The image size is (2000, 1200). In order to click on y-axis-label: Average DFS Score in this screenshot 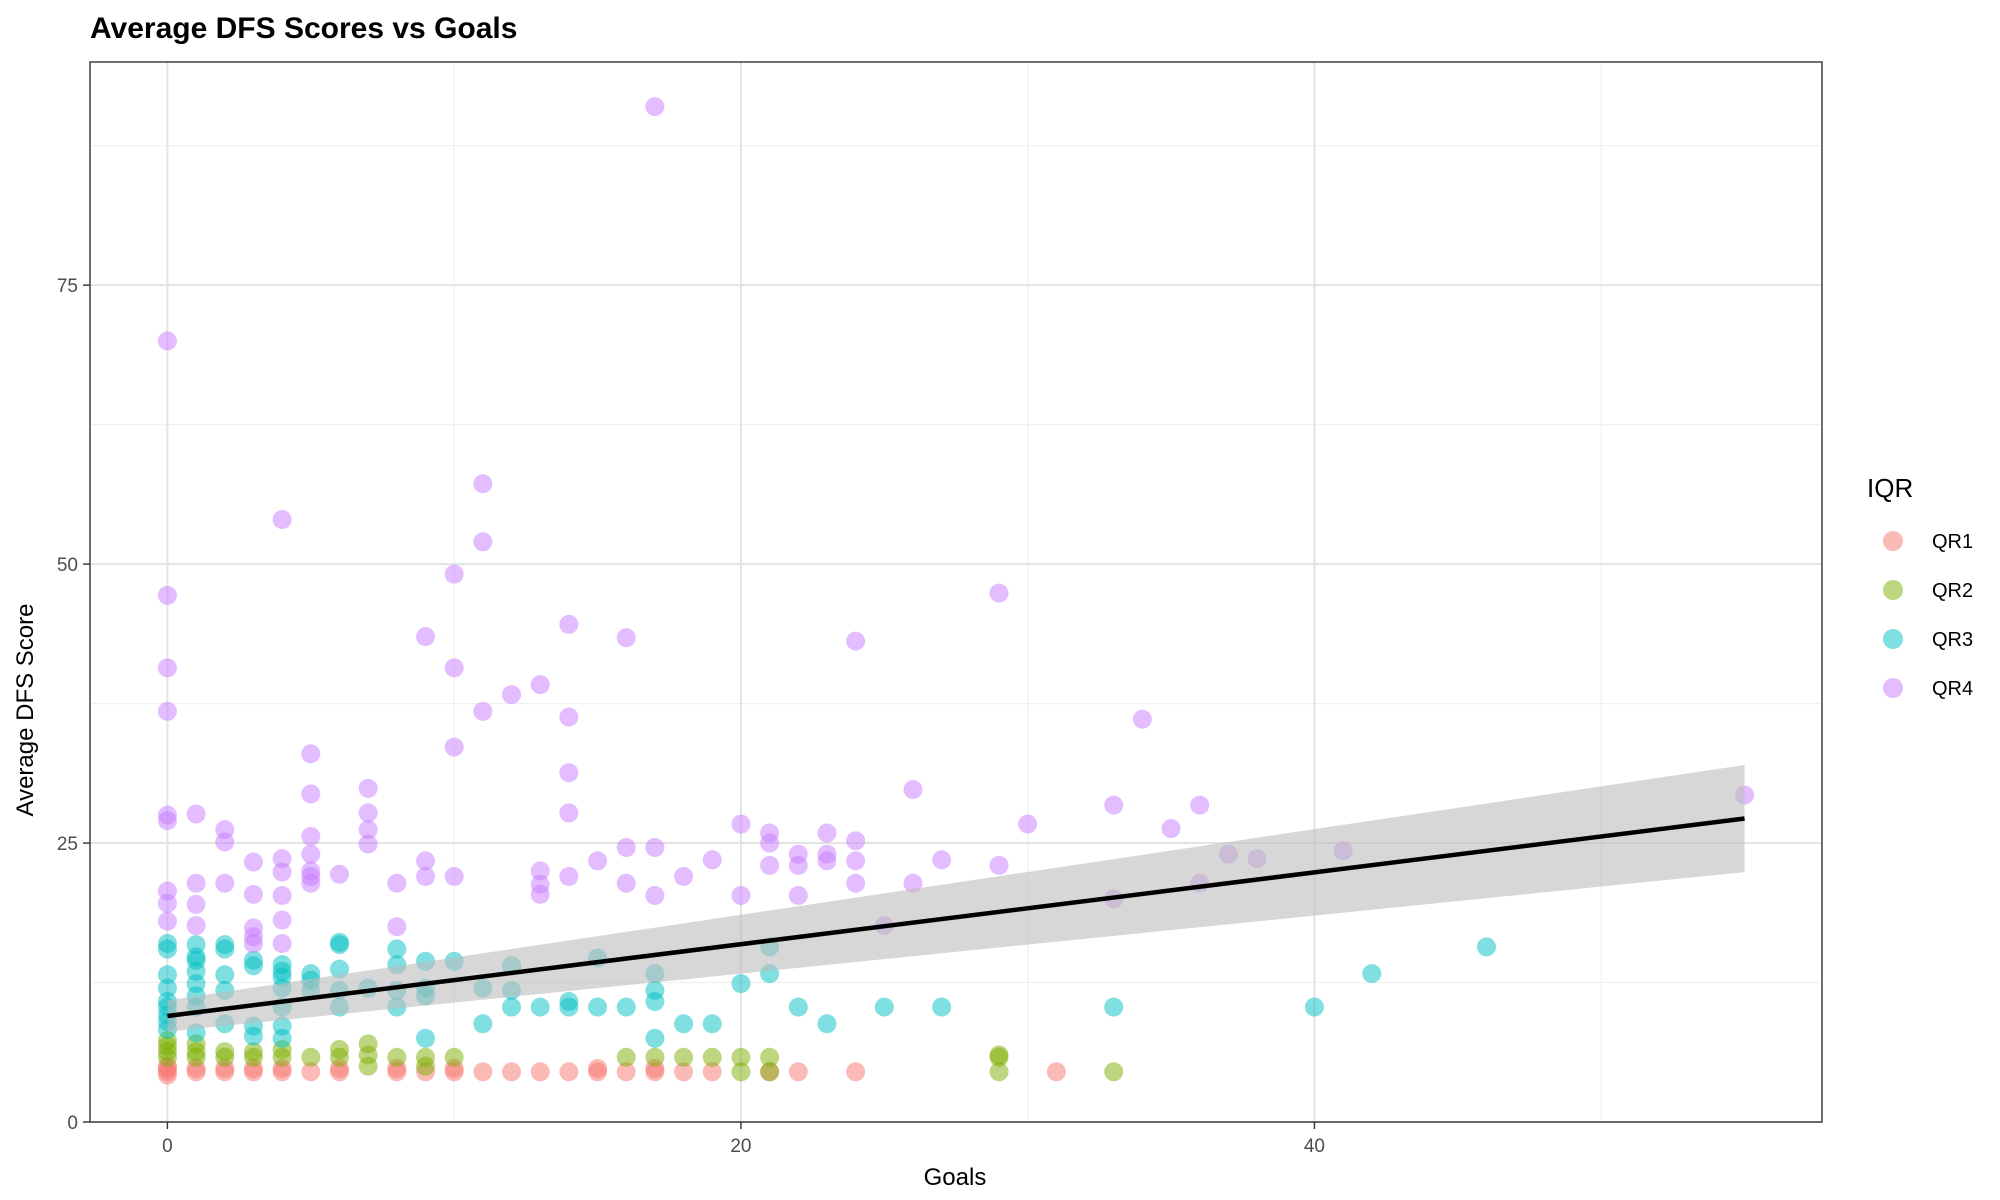, I will do `click(25, 710)`.